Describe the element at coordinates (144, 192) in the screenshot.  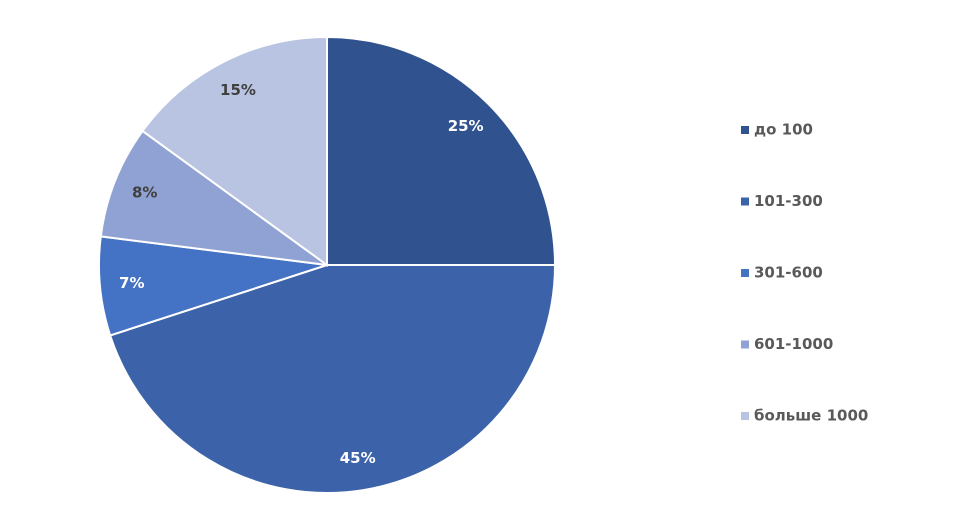
I see `data-label: 8%` at that location.